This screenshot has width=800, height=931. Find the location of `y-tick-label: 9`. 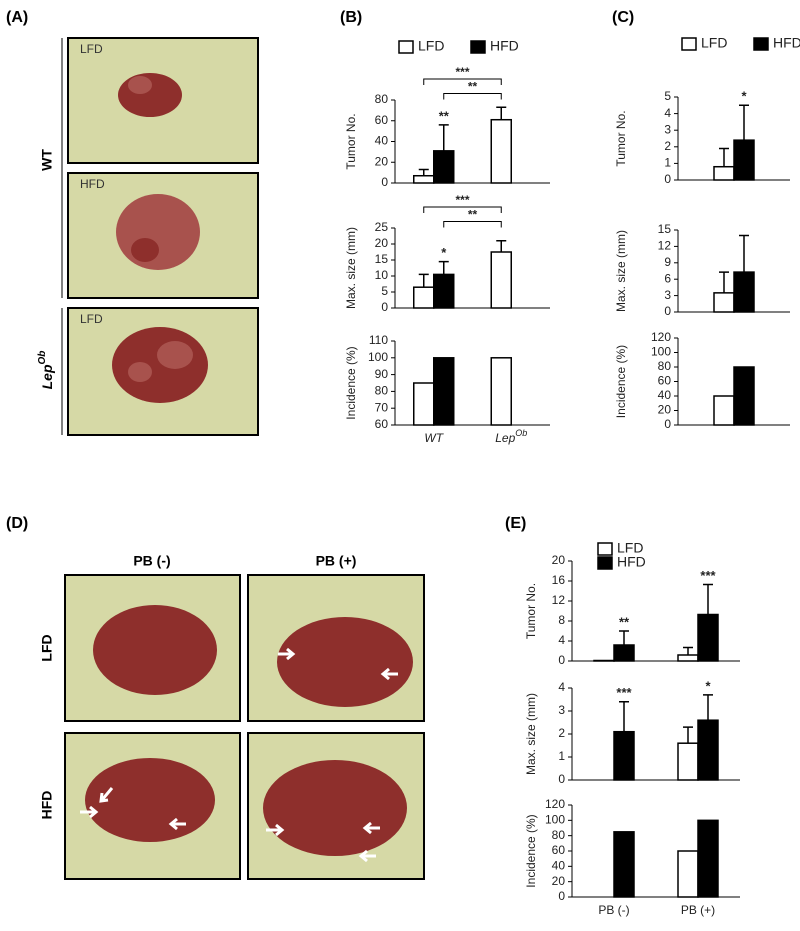

y-tick-label: 9 is located at coordinates (667, 262).